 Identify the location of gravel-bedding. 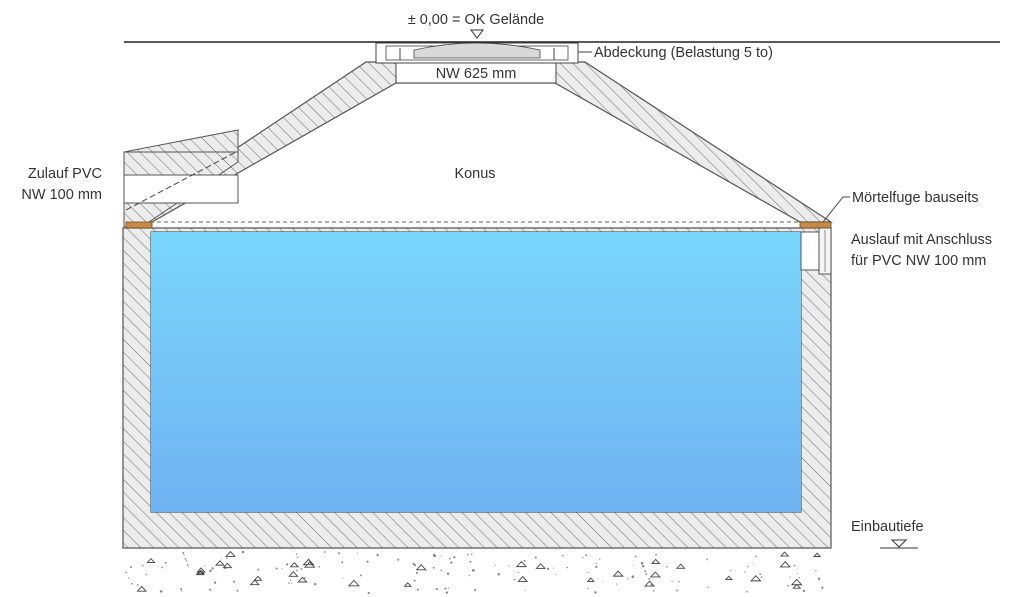
(474, 572).